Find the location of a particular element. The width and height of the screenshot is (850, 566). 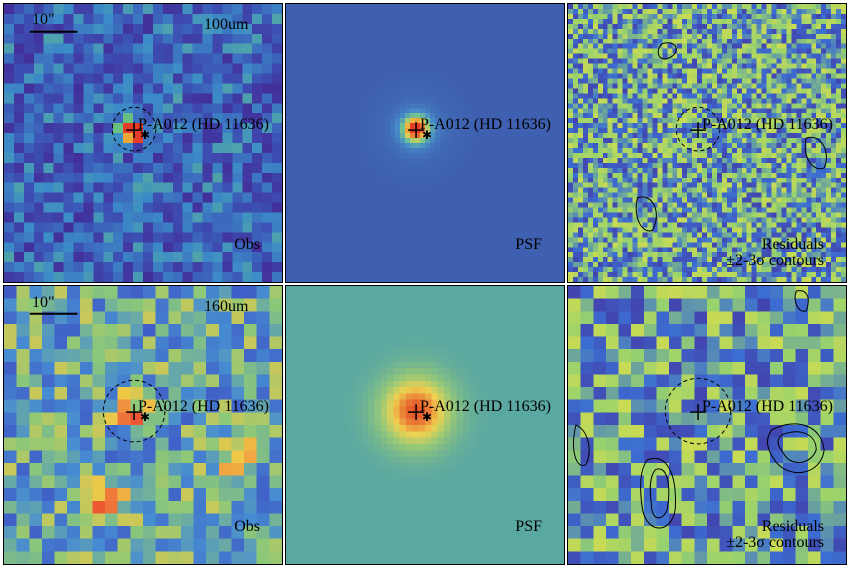

band-label: 160um is located at coordinates (226, 306).